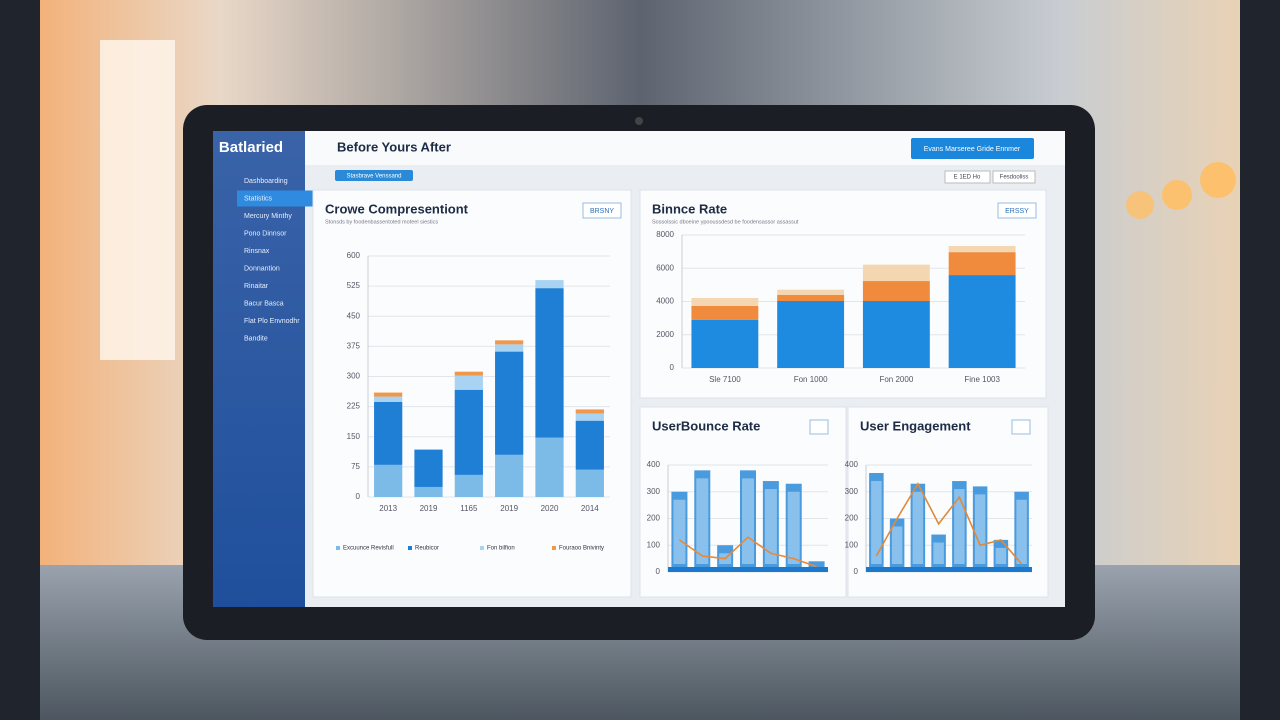 This screenshot has height=720, width=1280. What do you see at coordinates (982, 379) in the screenshot?
I see `x-tick-label: Fine 1003` at bounding box center [982, 379].